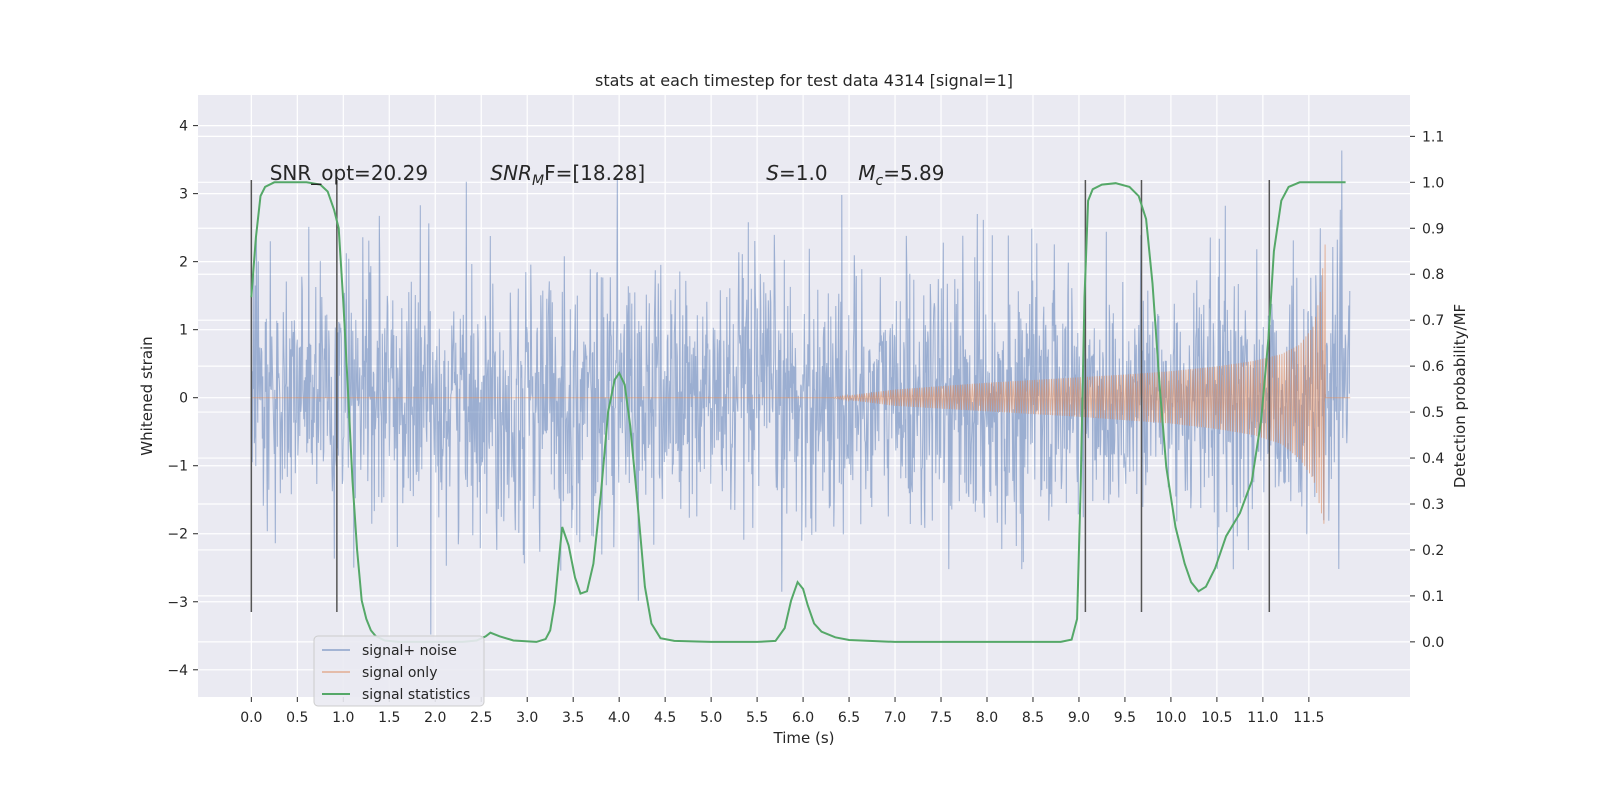 Image resolution: width=1600 pixels, height=800 pixels. What do you see at coordinates (1262, 718) in the screenshot?
I see `x-tick-label-22: 11.0` at bounding box center [1262, 718].